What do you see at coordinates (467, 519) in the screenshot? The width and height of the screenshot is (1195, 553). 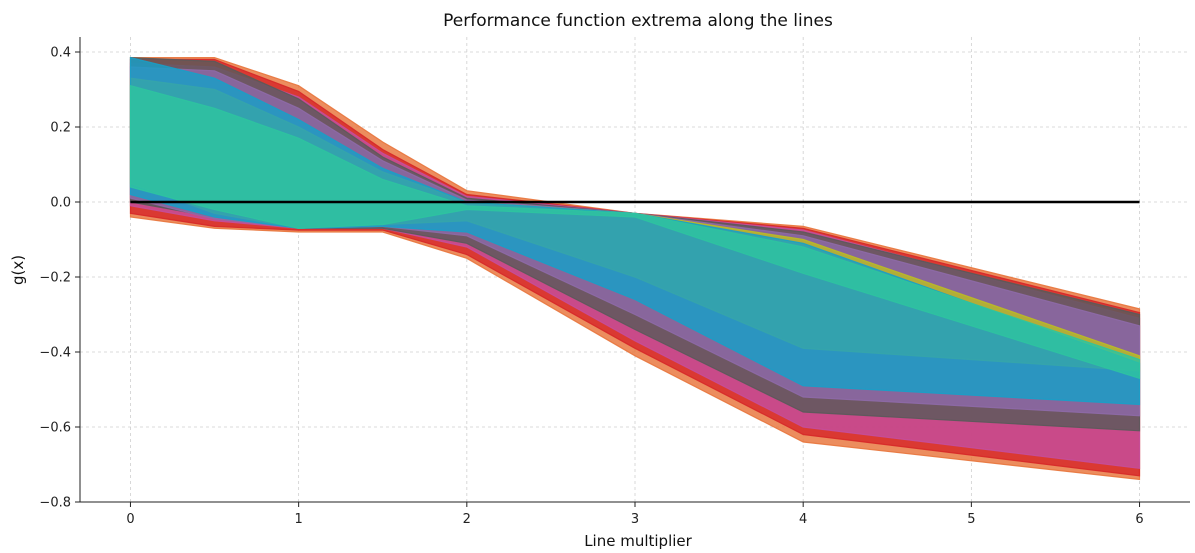 I see `x-tick-label: 2` at bounding box center [467, 519].